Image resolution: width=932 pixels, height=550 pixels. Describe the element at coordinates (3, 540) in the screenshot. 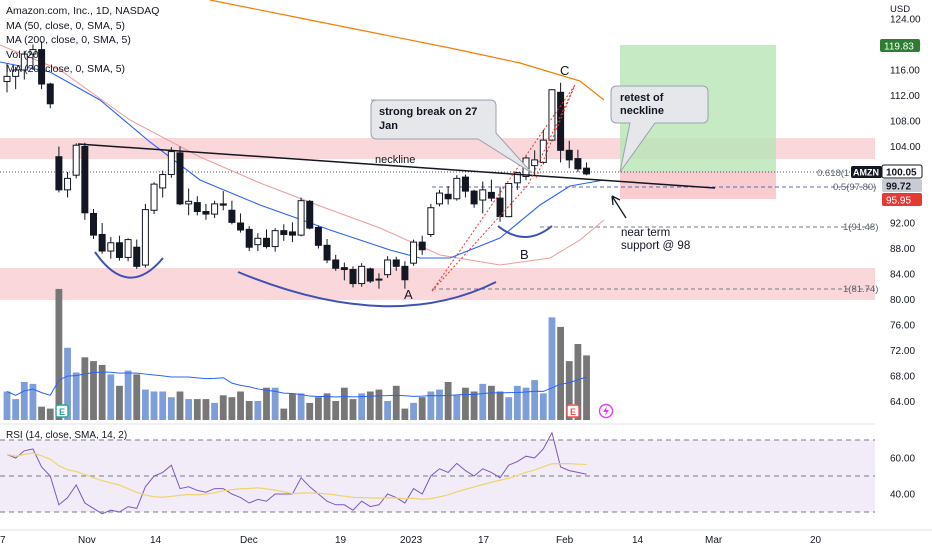

I see `time-tick-label: 7` at that location.